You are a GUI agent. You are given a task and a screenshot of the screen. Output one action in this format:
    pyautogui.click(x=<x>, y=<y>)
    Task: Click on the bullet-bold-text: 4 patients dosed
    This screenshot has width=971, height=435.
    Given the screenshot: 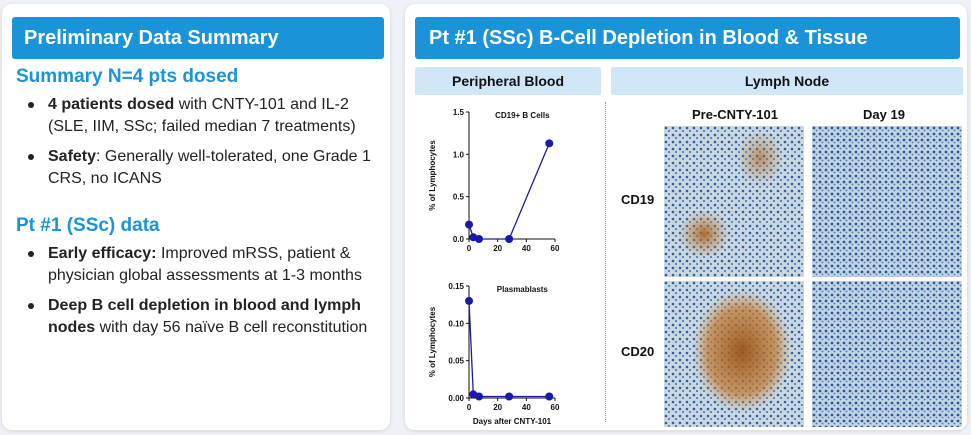 What is the action you would take?
    pyautogui.click(x=111, y=104)
    